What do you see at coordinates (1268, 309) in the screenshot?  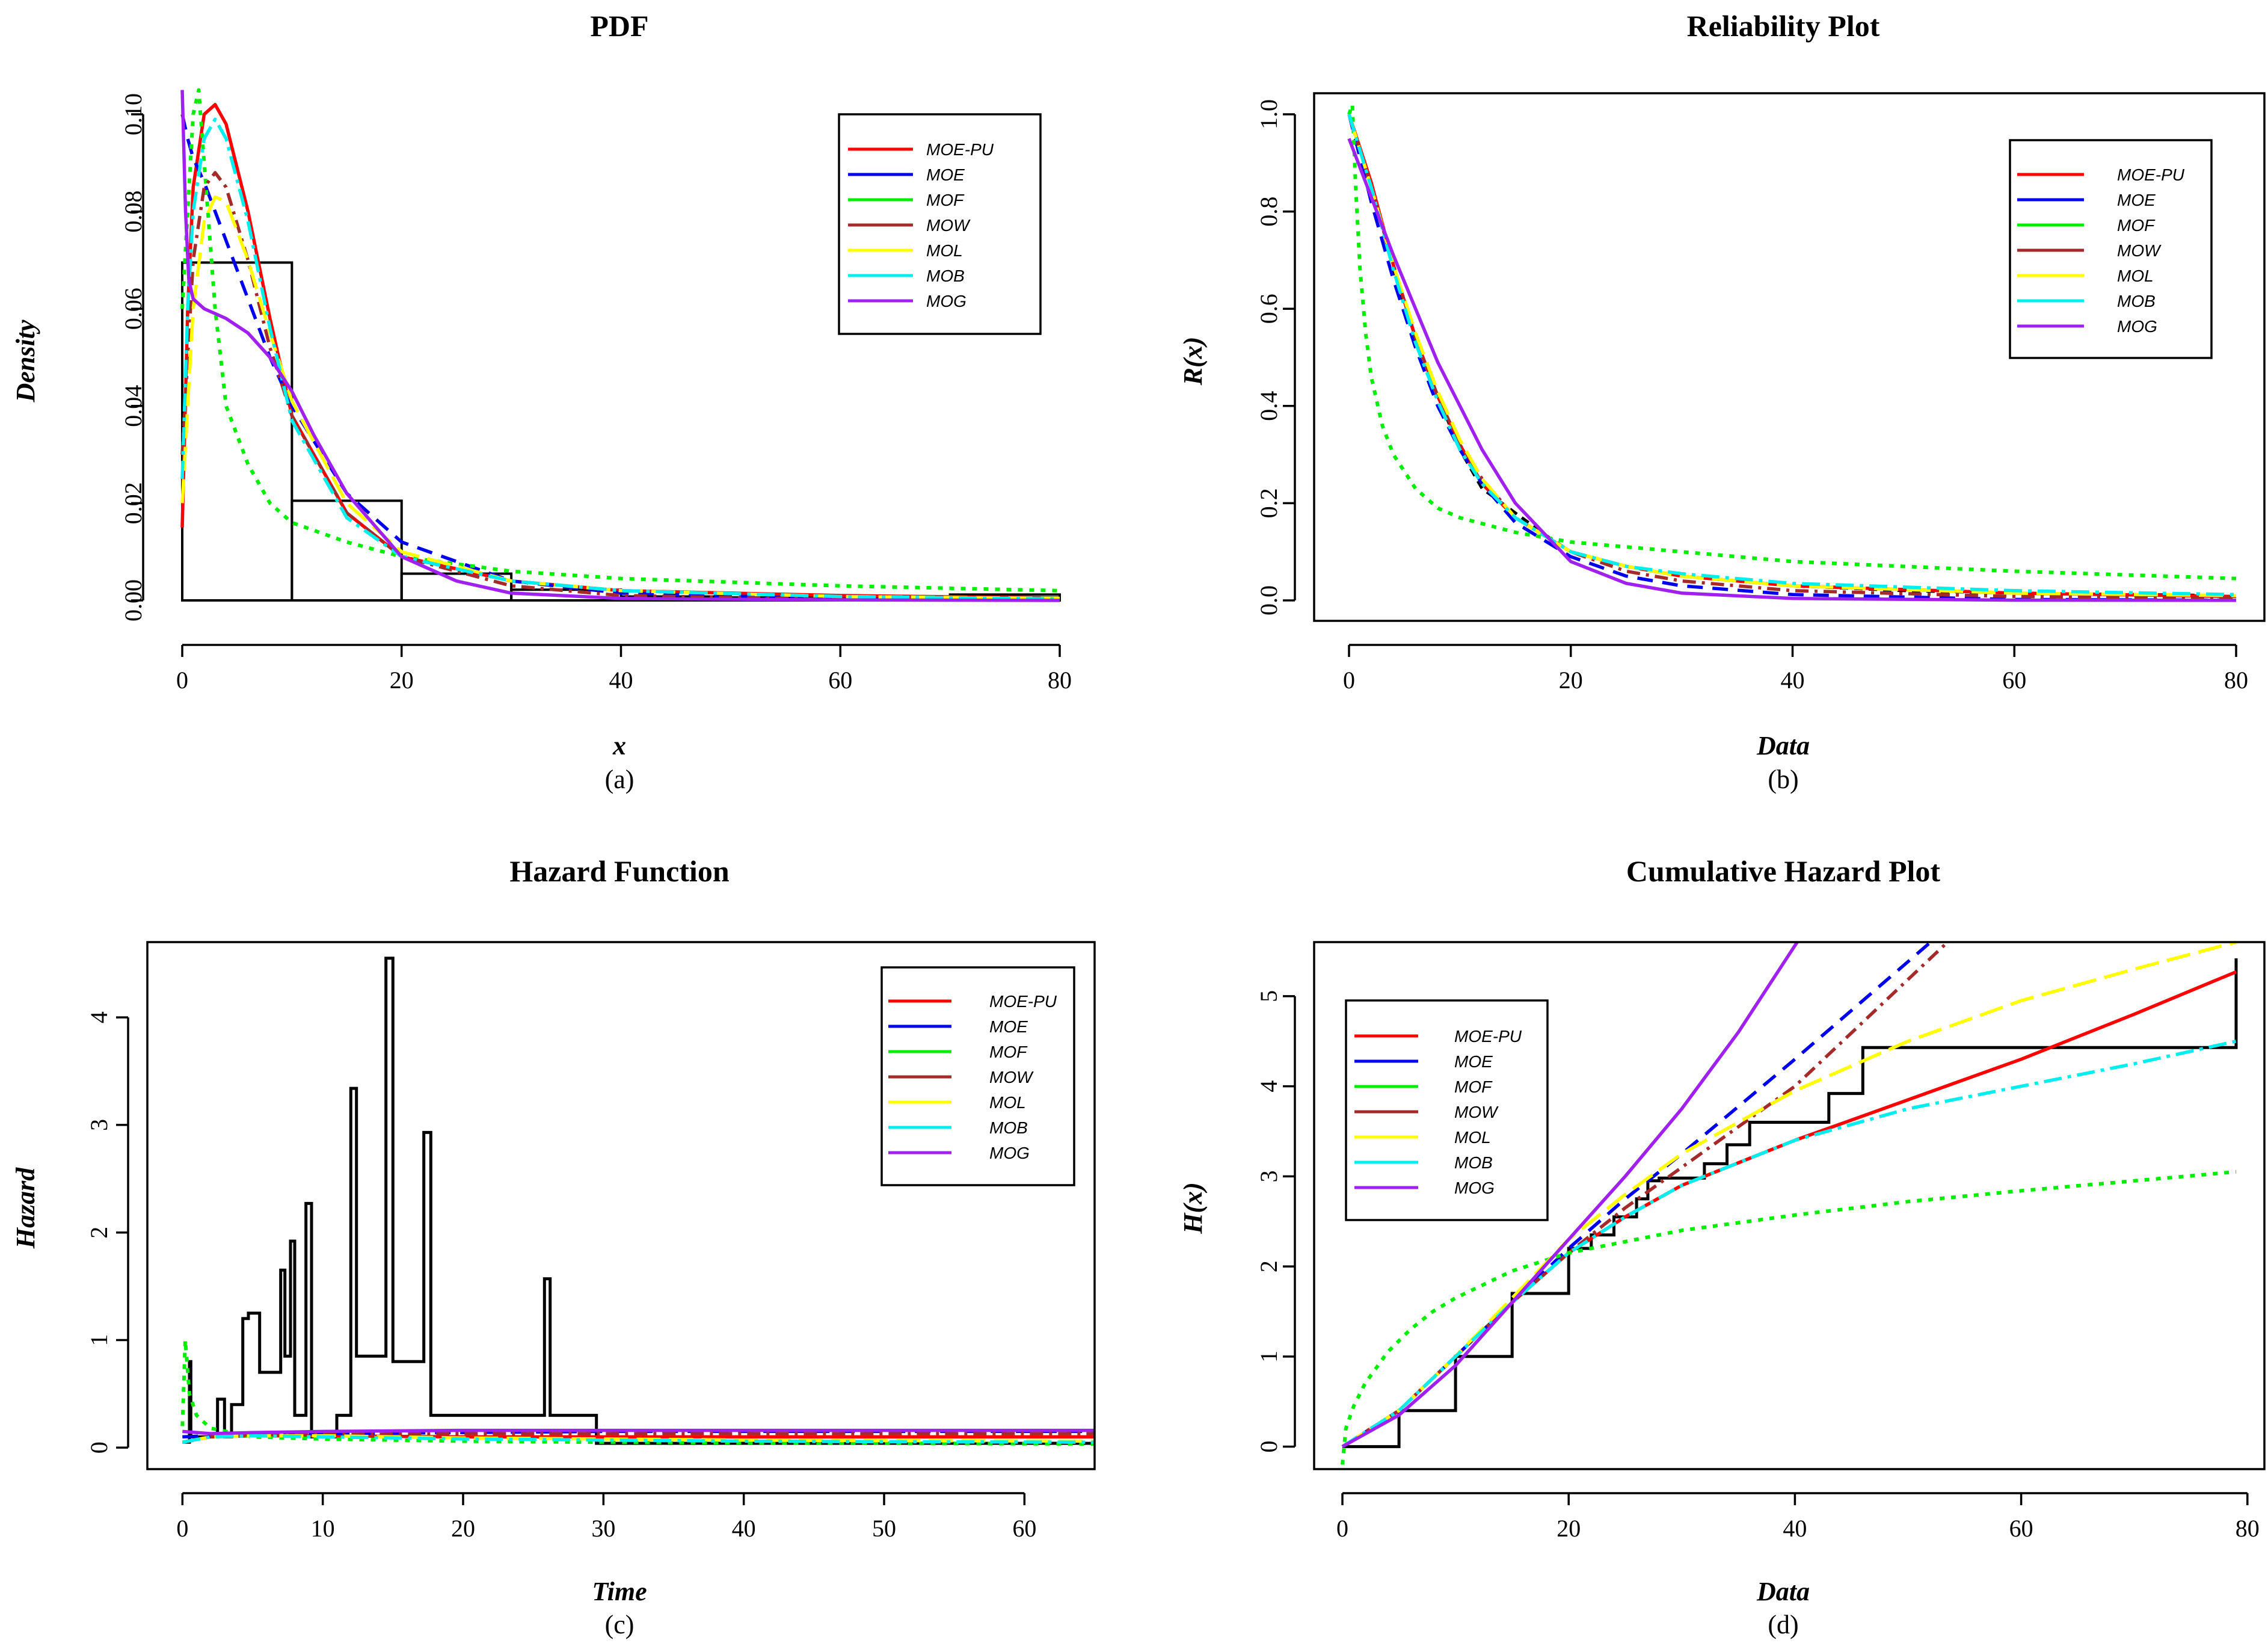 I see `y-tick-label: 0.6` at bounding box center [1268, 309].